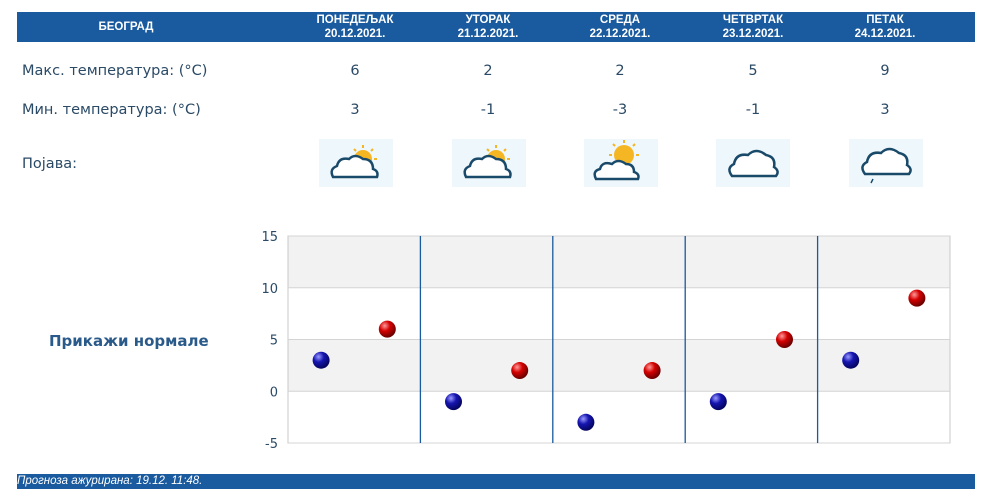 This screenshot has height=503, width=1000. Describe the element at coordinates (886, 163) in the screenshot. I see `cloud-light-rain-icon` at that location.